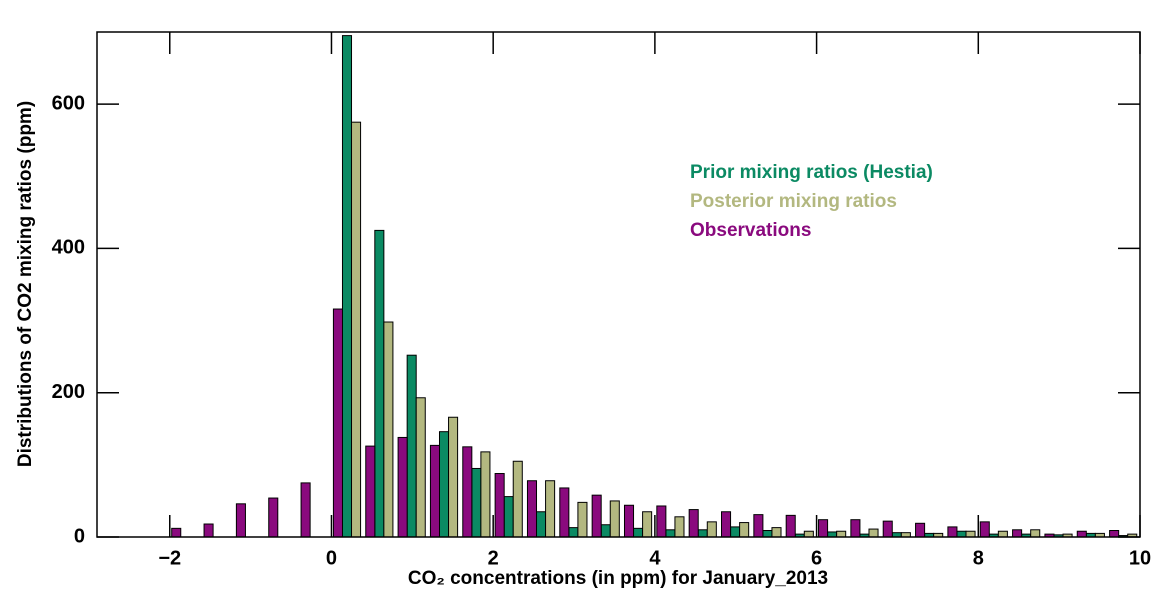 This screenshot has height=597, width=1158. What do you see at coordinates (331, 558) in the screenshot?
I see `x-tick-label: 0` at bounding box center [331, 558].